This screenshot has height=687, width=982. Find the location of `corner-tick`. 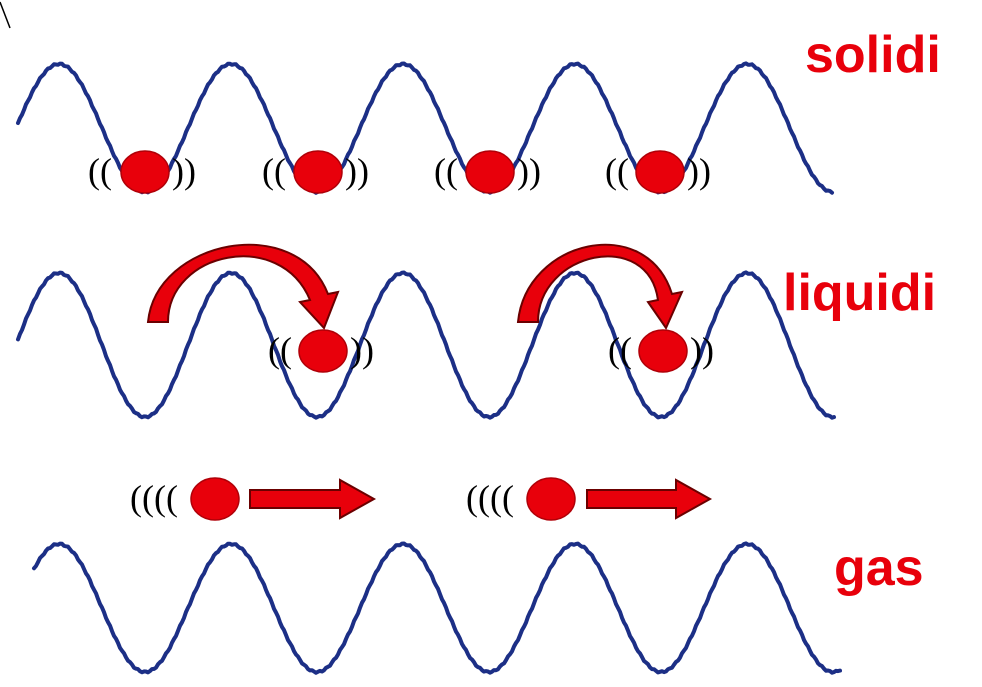

corner-tick is located at coordinates (5, 15).